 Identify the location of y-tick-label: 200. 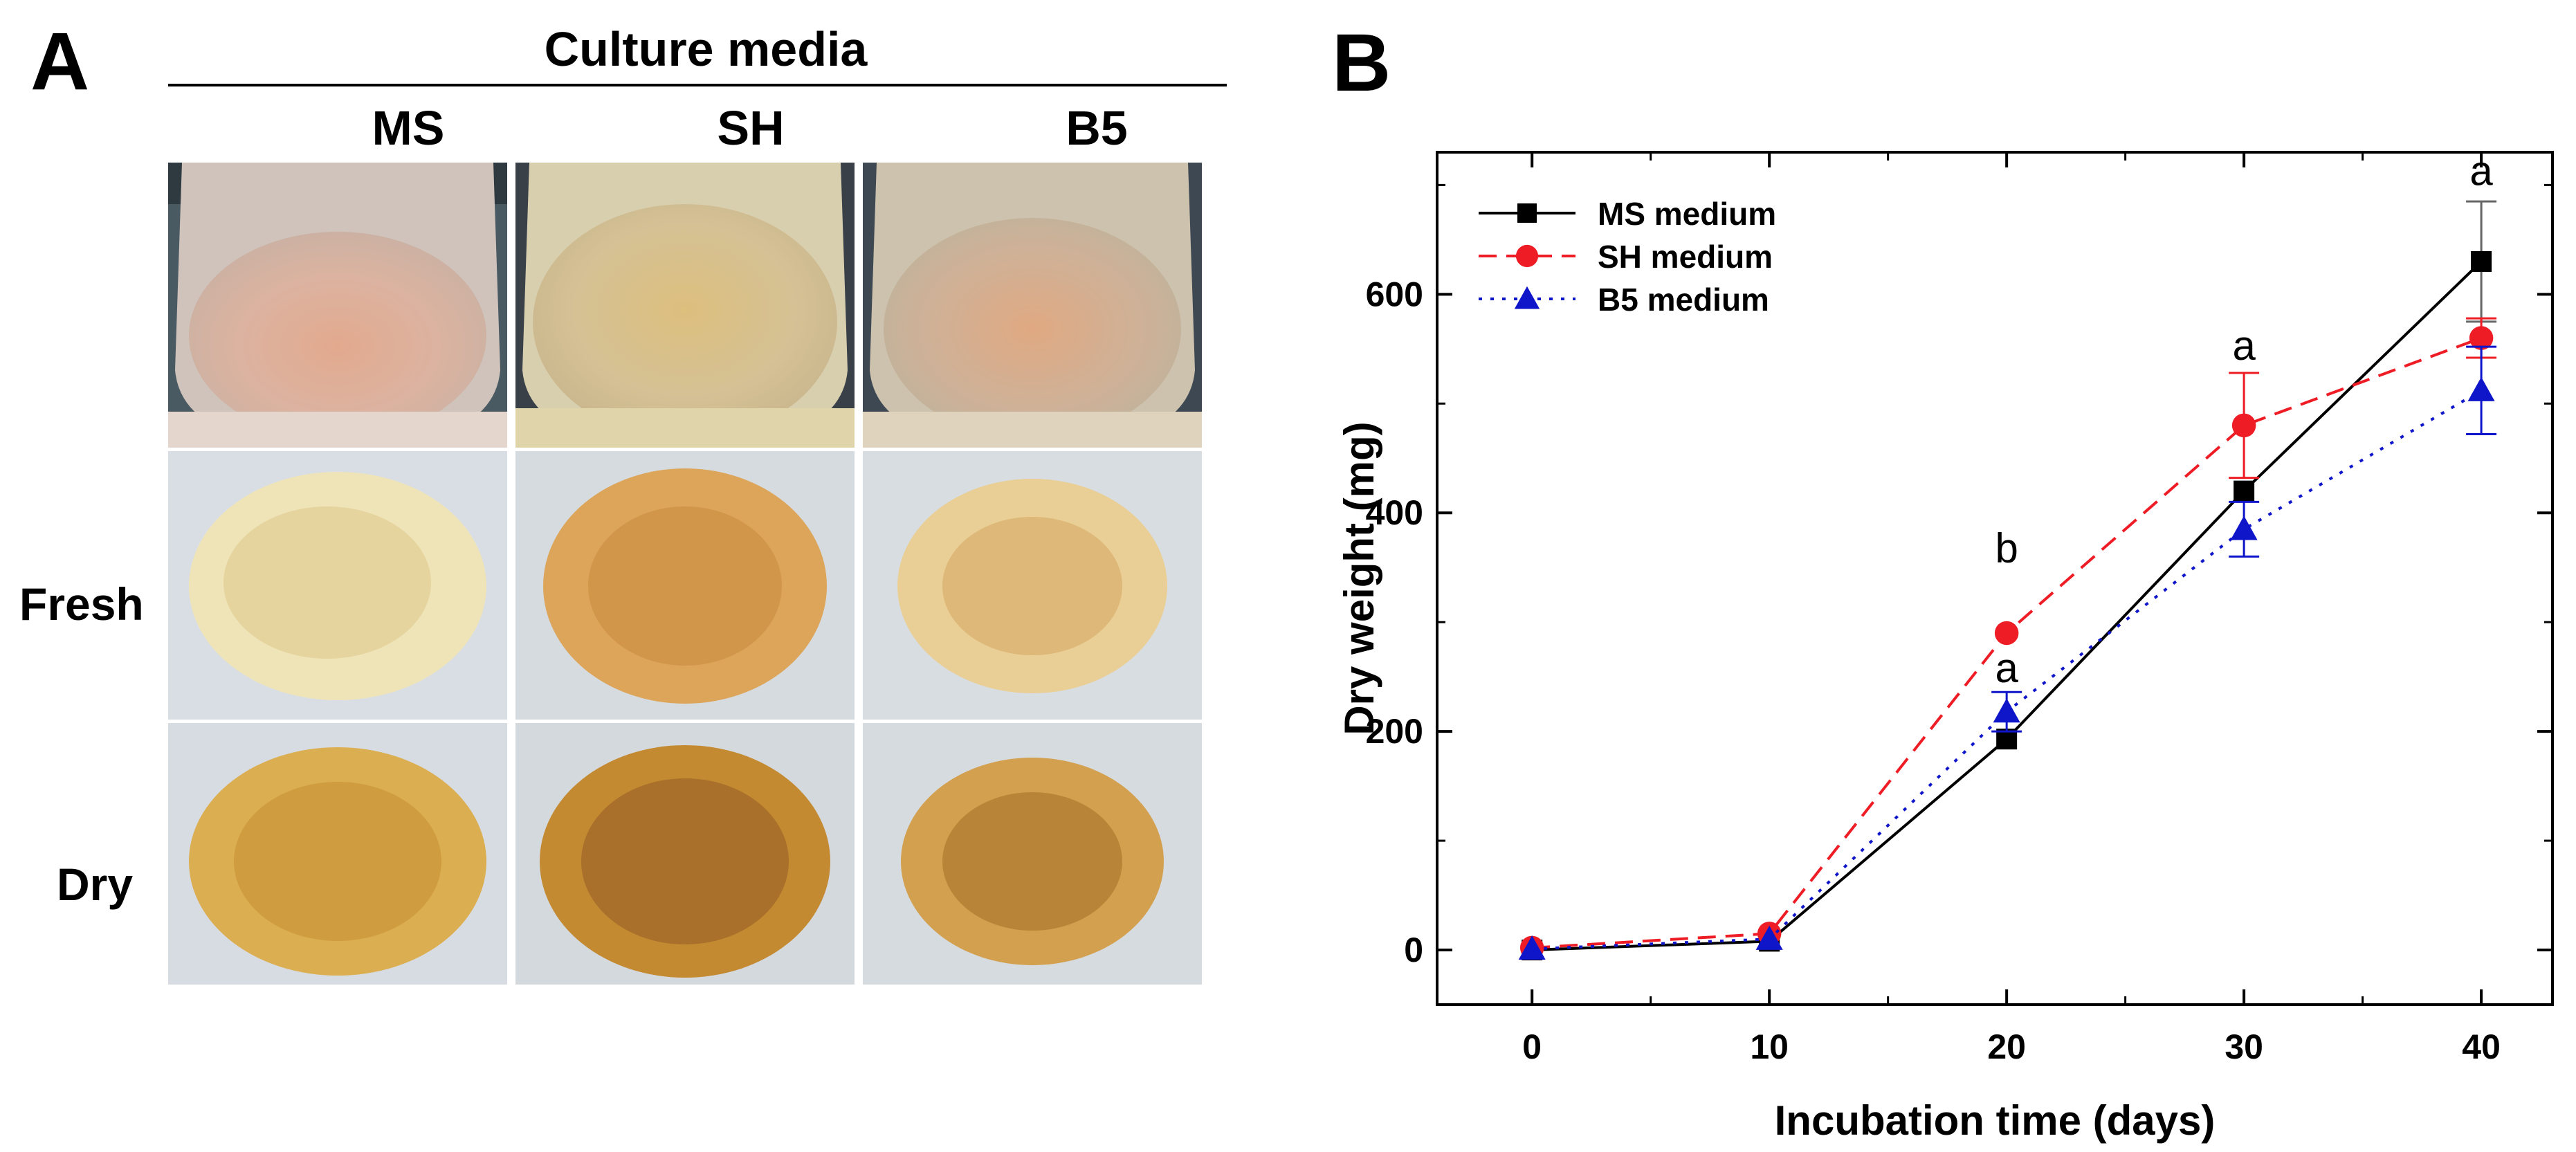
(1395, 731).